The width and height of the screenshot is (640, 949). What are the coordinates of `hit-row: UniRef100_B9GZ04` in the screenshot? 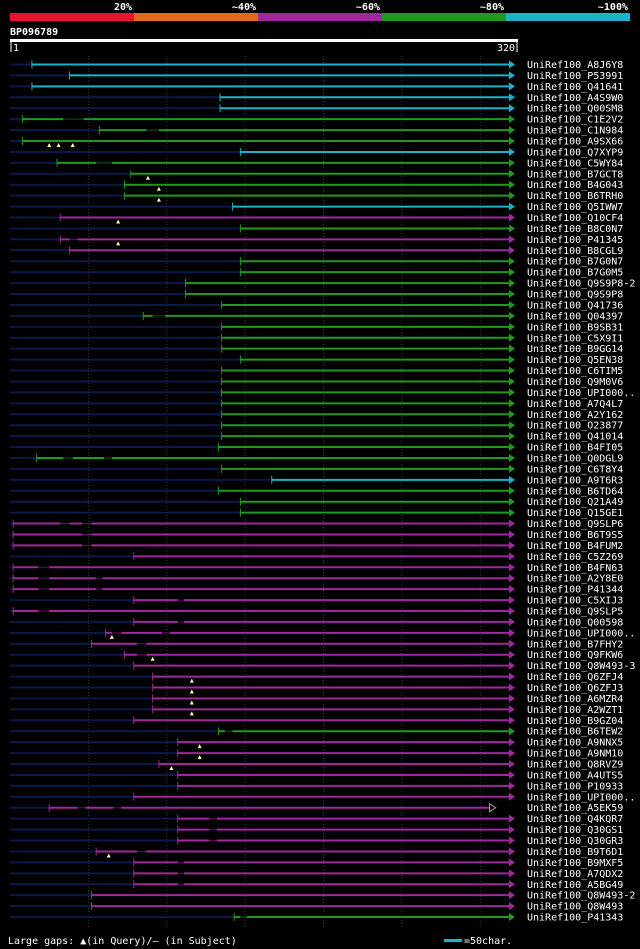 It's located at (316, 721).